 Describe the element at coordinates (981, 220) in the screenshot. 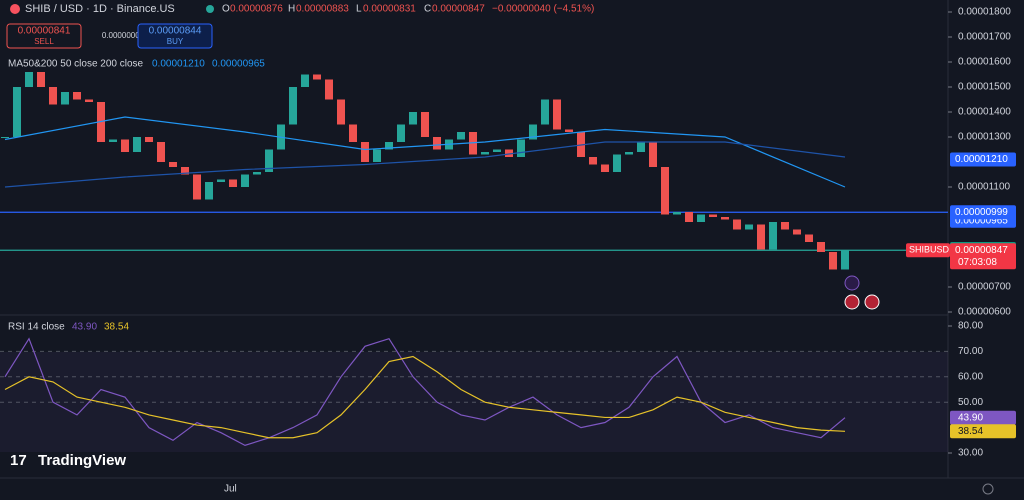

I see `price-tag-label: 0.00000965` at that location.